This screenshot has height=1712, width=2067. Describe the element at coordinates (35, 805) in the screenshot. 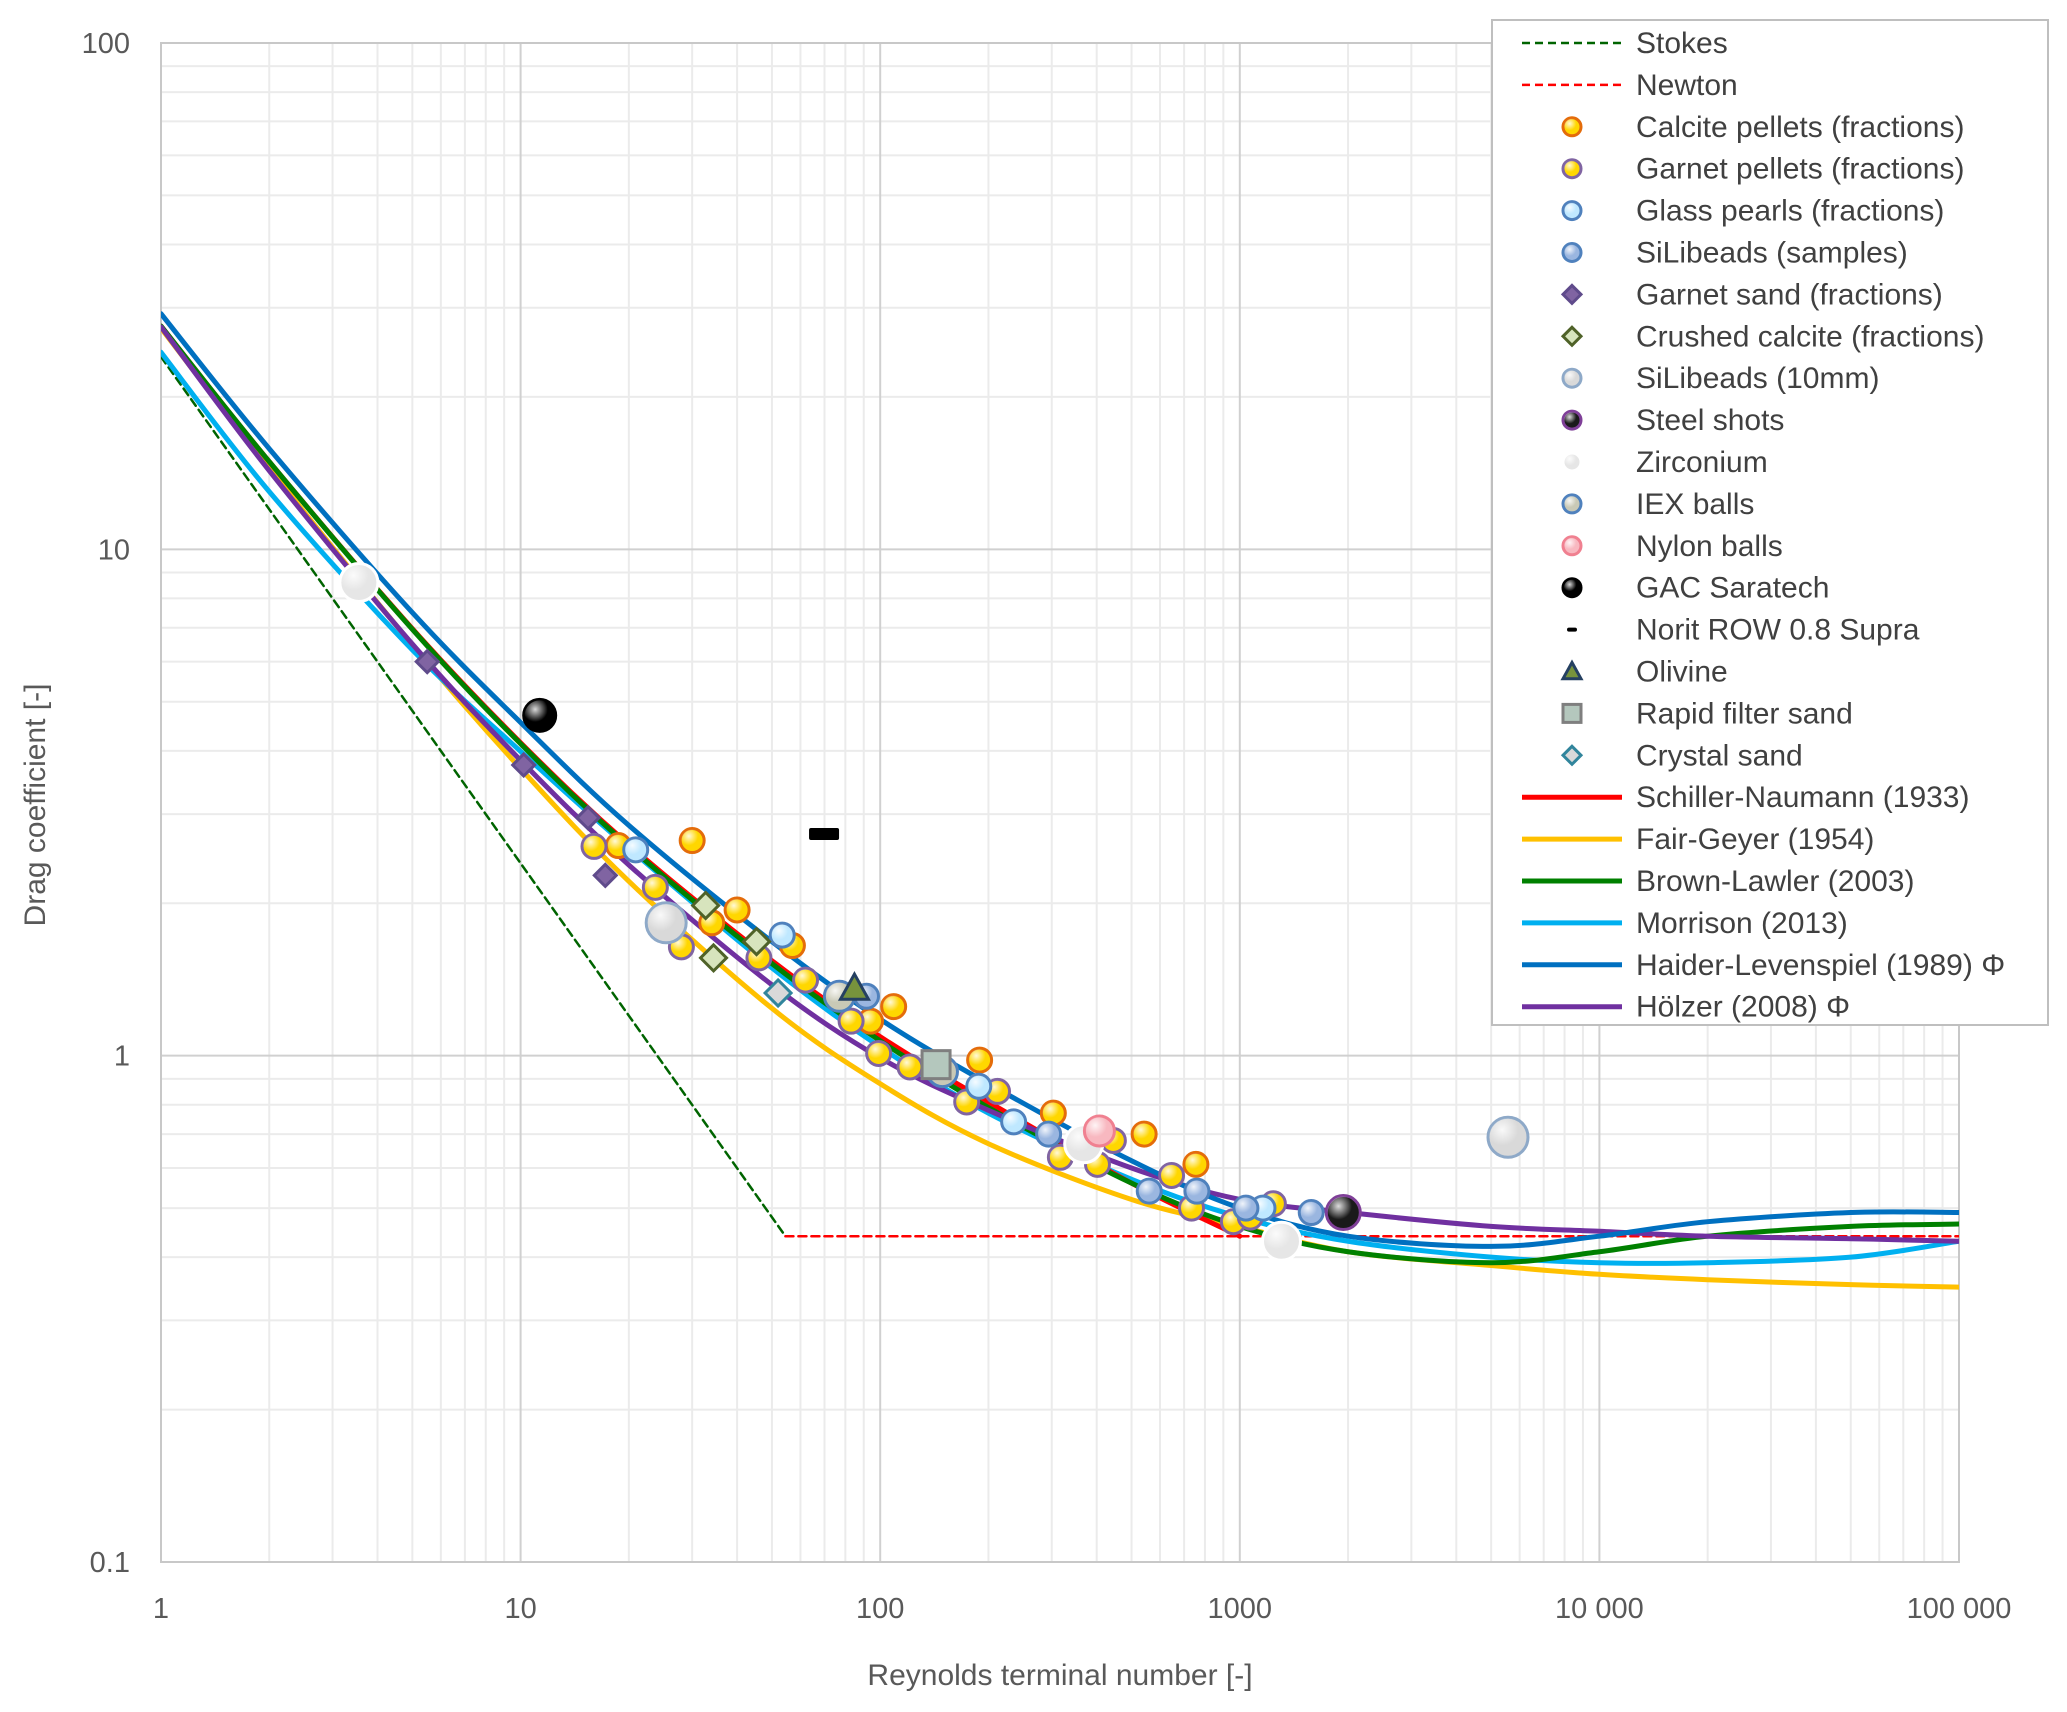

I see `y-axis-title: Drag coefficient [-]` at that location.